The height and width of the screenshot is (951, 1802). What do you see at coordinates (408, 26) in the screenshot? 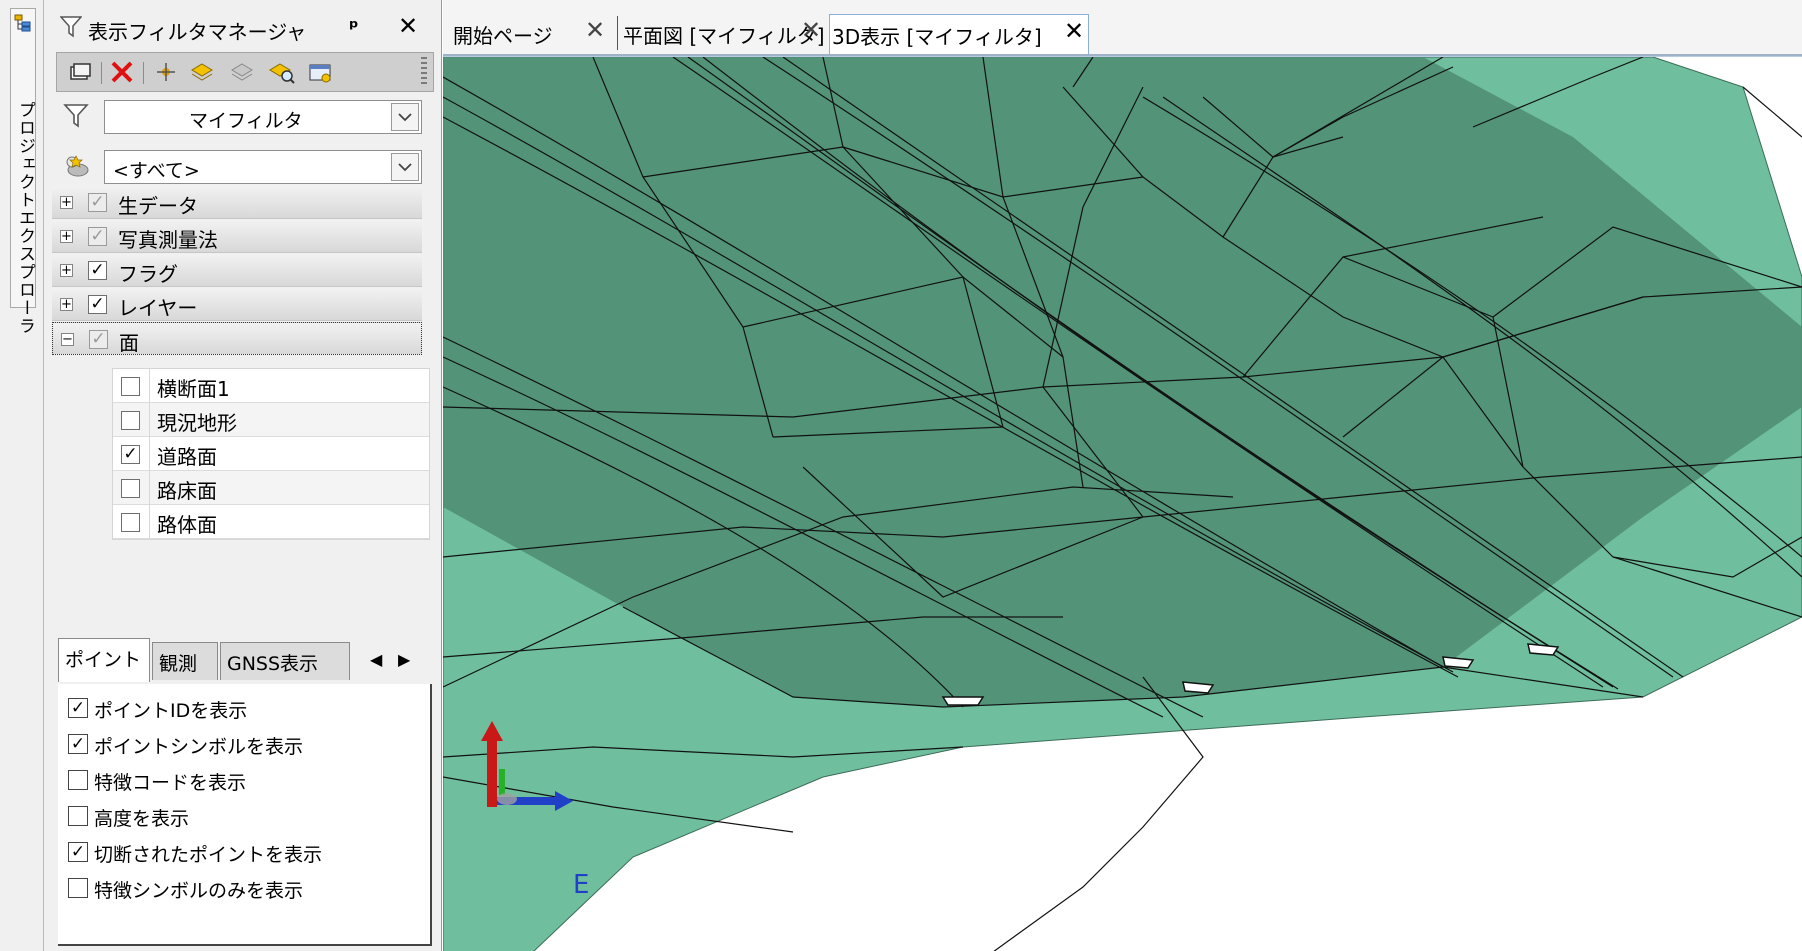
I see `panel-close-icon: ✕` at bounding box center [408, 26].